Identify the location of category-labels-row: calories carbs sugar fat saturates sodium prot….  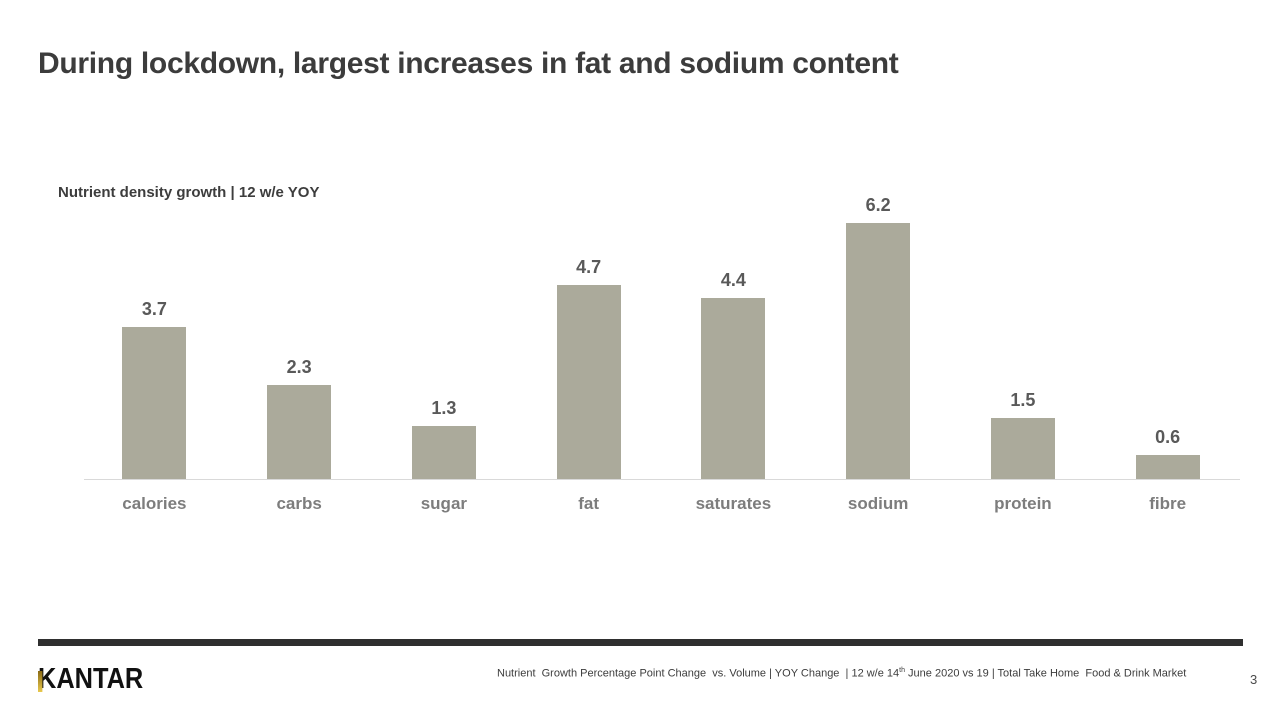
(661, 504).